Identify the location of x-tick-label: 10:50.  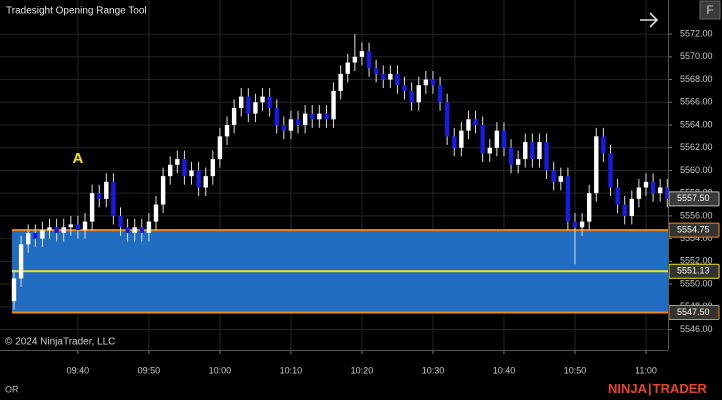
(575, 370).